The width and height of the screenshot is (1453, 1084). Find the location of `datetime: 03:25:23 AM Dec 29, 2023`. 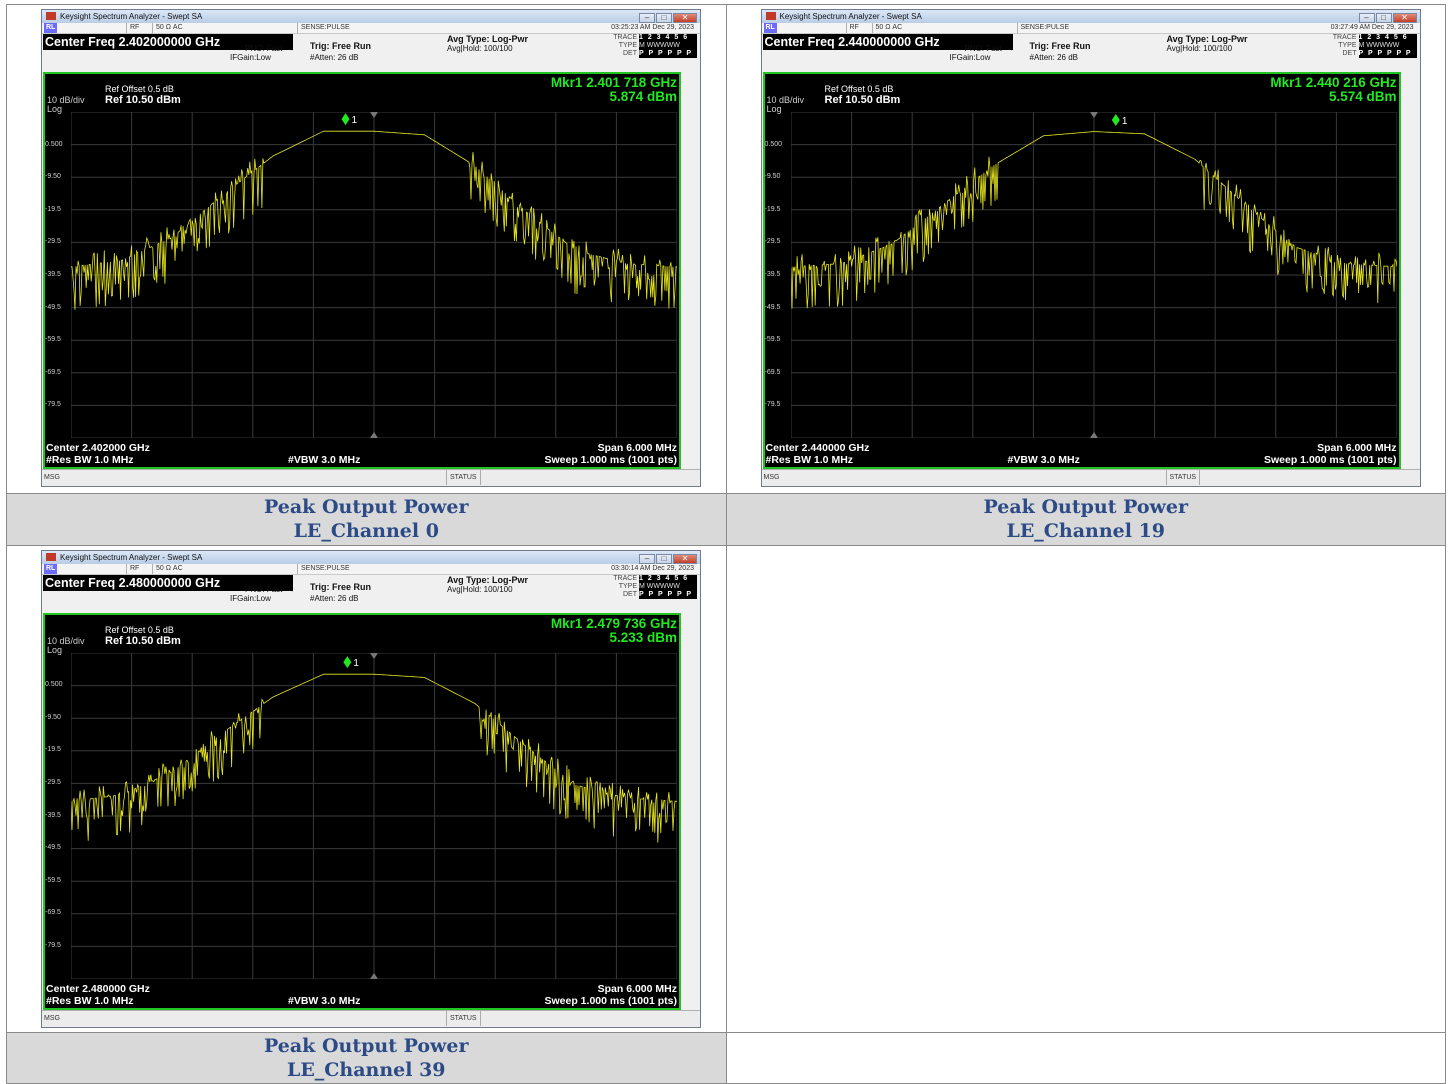

datetime: 03:25:23 AM Dec 29, 2023 is located at coordinates (652, 27).